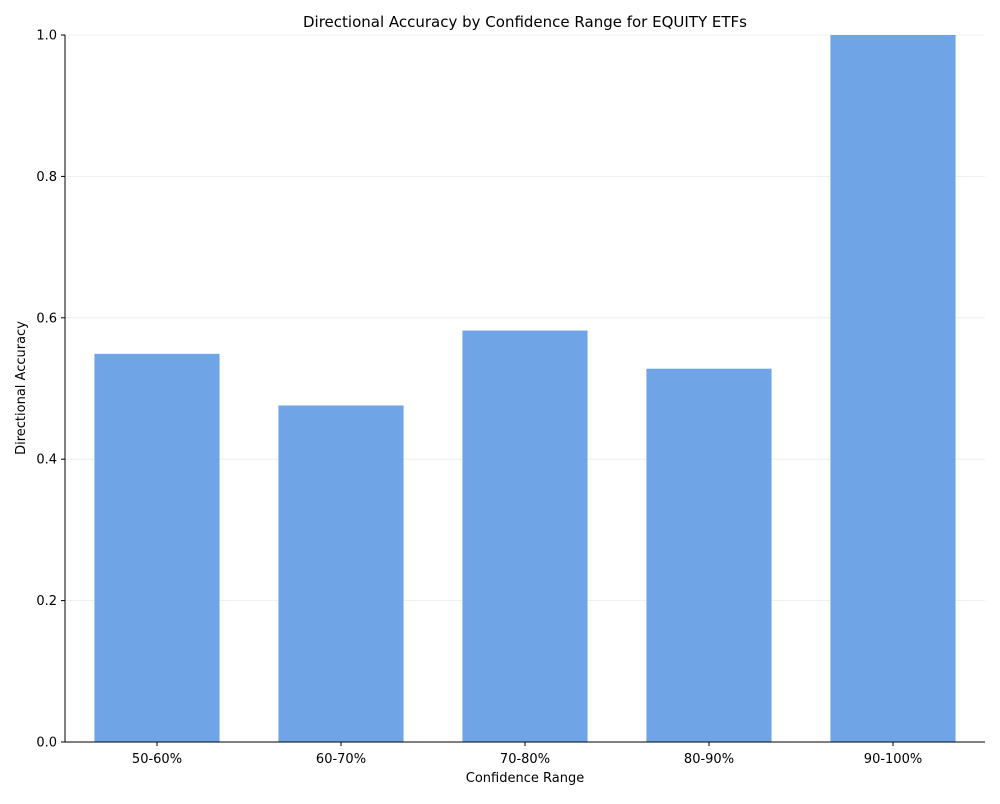 The image size is (1000, 804). What do you see at coordinates (46, 177) in the screenshot?
I see `y-tick-label: 0.8` at bounding box center [46, 177].